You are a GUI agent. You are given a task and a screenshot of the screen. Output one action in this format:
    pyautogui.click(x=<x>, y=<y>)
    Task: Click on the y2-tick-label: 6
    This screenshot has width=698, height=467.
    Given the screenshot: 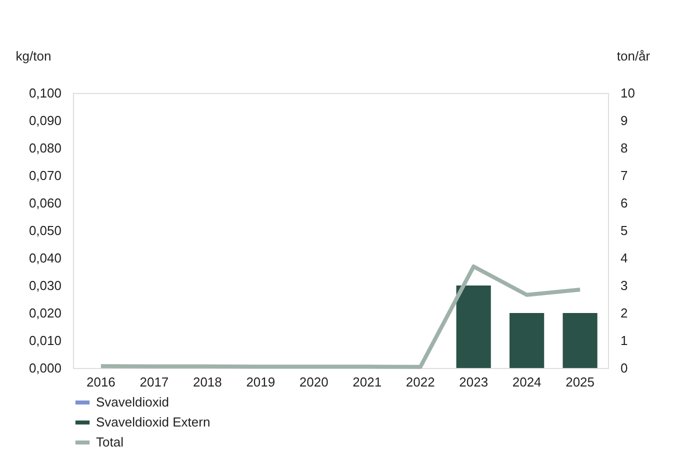 What is the action you would take?
    pyautogui.click(x=624, y=203)
    